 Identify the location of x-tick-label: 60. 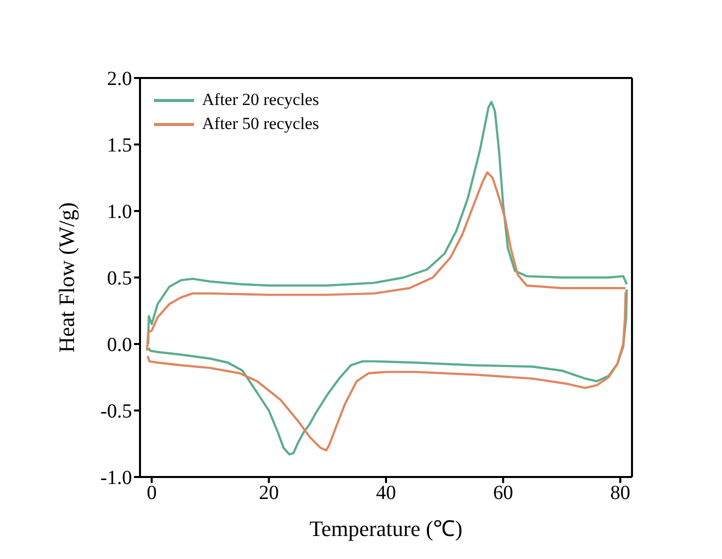
(503, 493).